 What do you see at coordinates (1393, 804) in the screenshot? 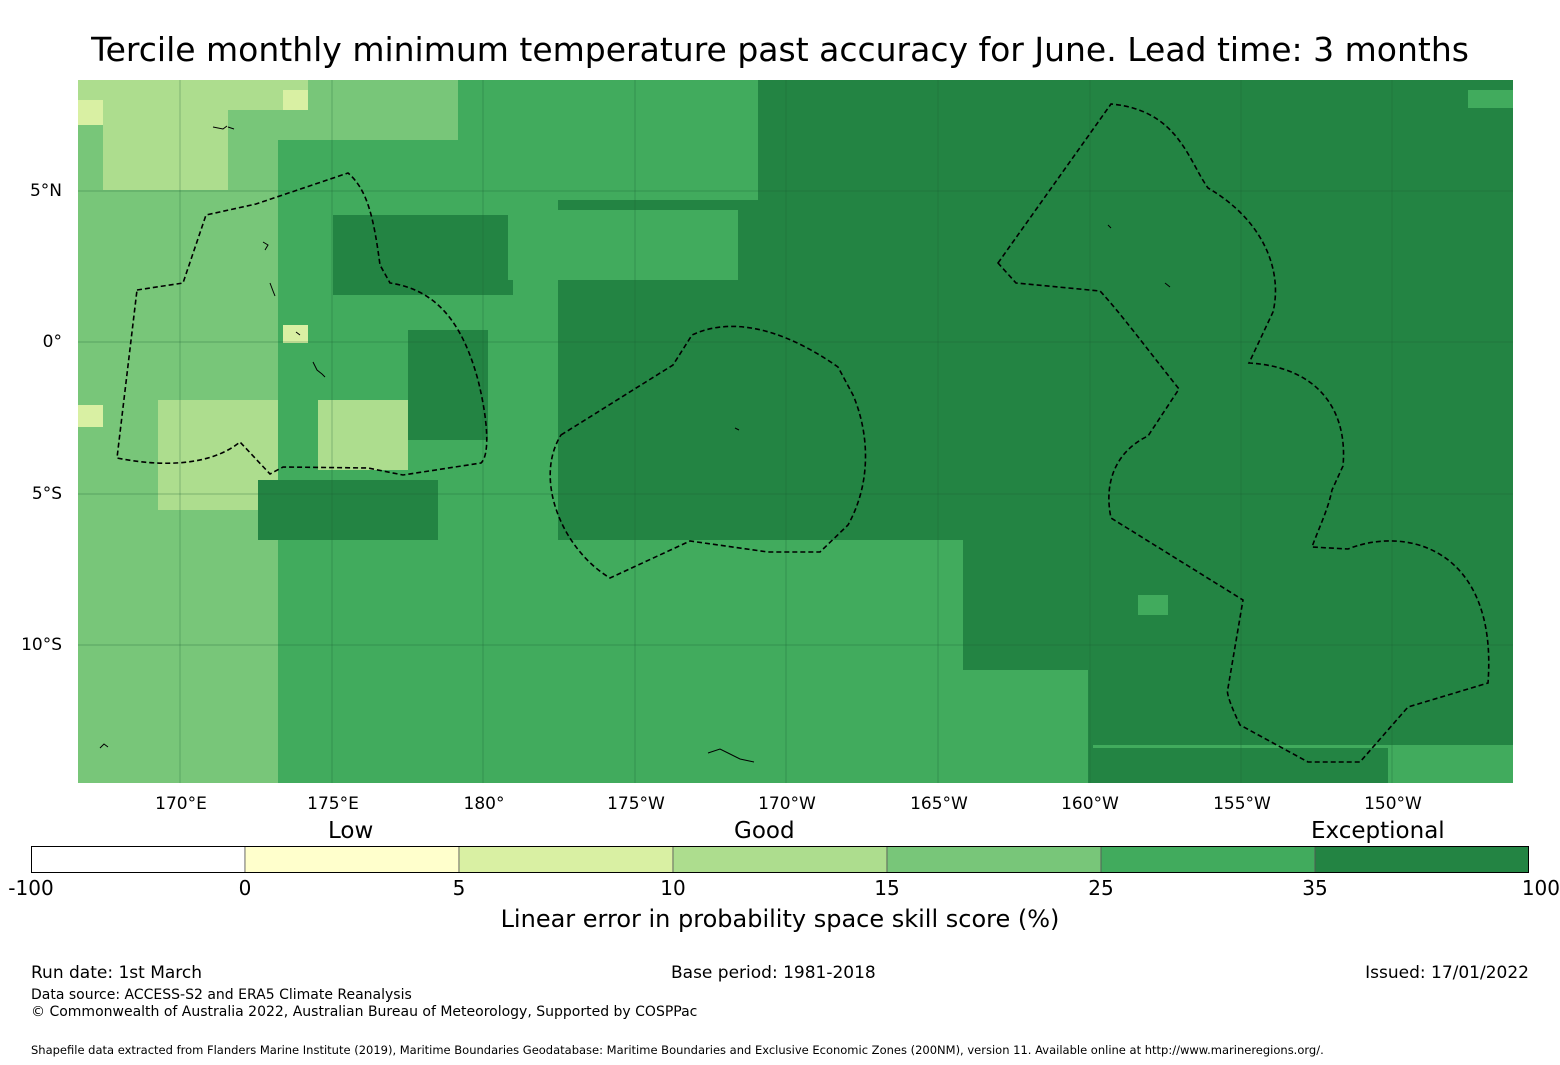
I see `lon-label: 150°W` at bounding box center [1393, 804].